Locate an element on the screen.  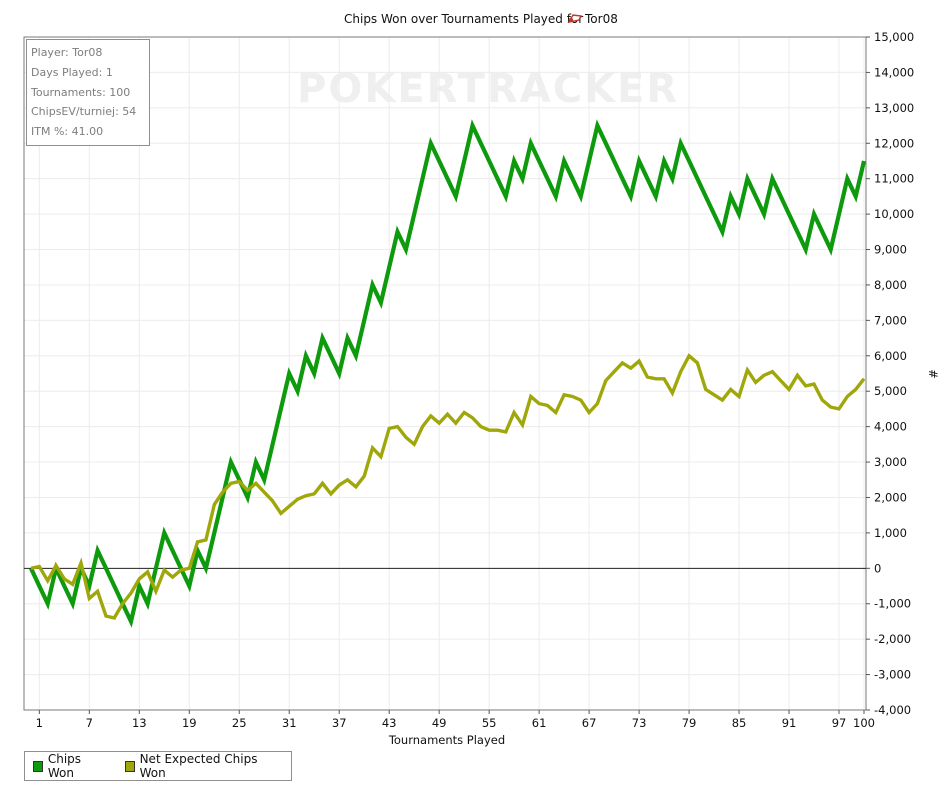
x-tick-label: 1 is located at coordinates (39, 723).